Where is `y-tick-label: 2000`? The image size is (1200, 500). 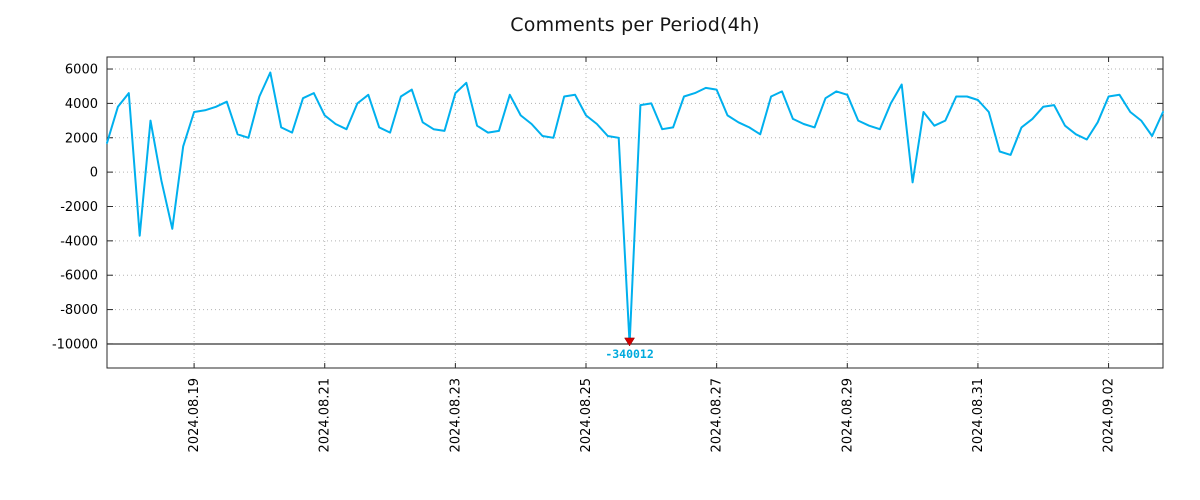
y-tick-label: 2000 is located at coordinates (81, 138).